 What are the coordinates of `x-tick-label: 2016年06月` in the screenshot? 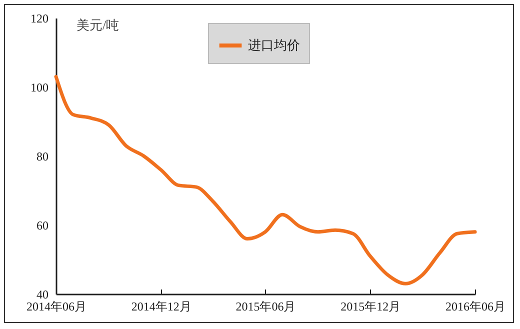 It's located at (476, 307).